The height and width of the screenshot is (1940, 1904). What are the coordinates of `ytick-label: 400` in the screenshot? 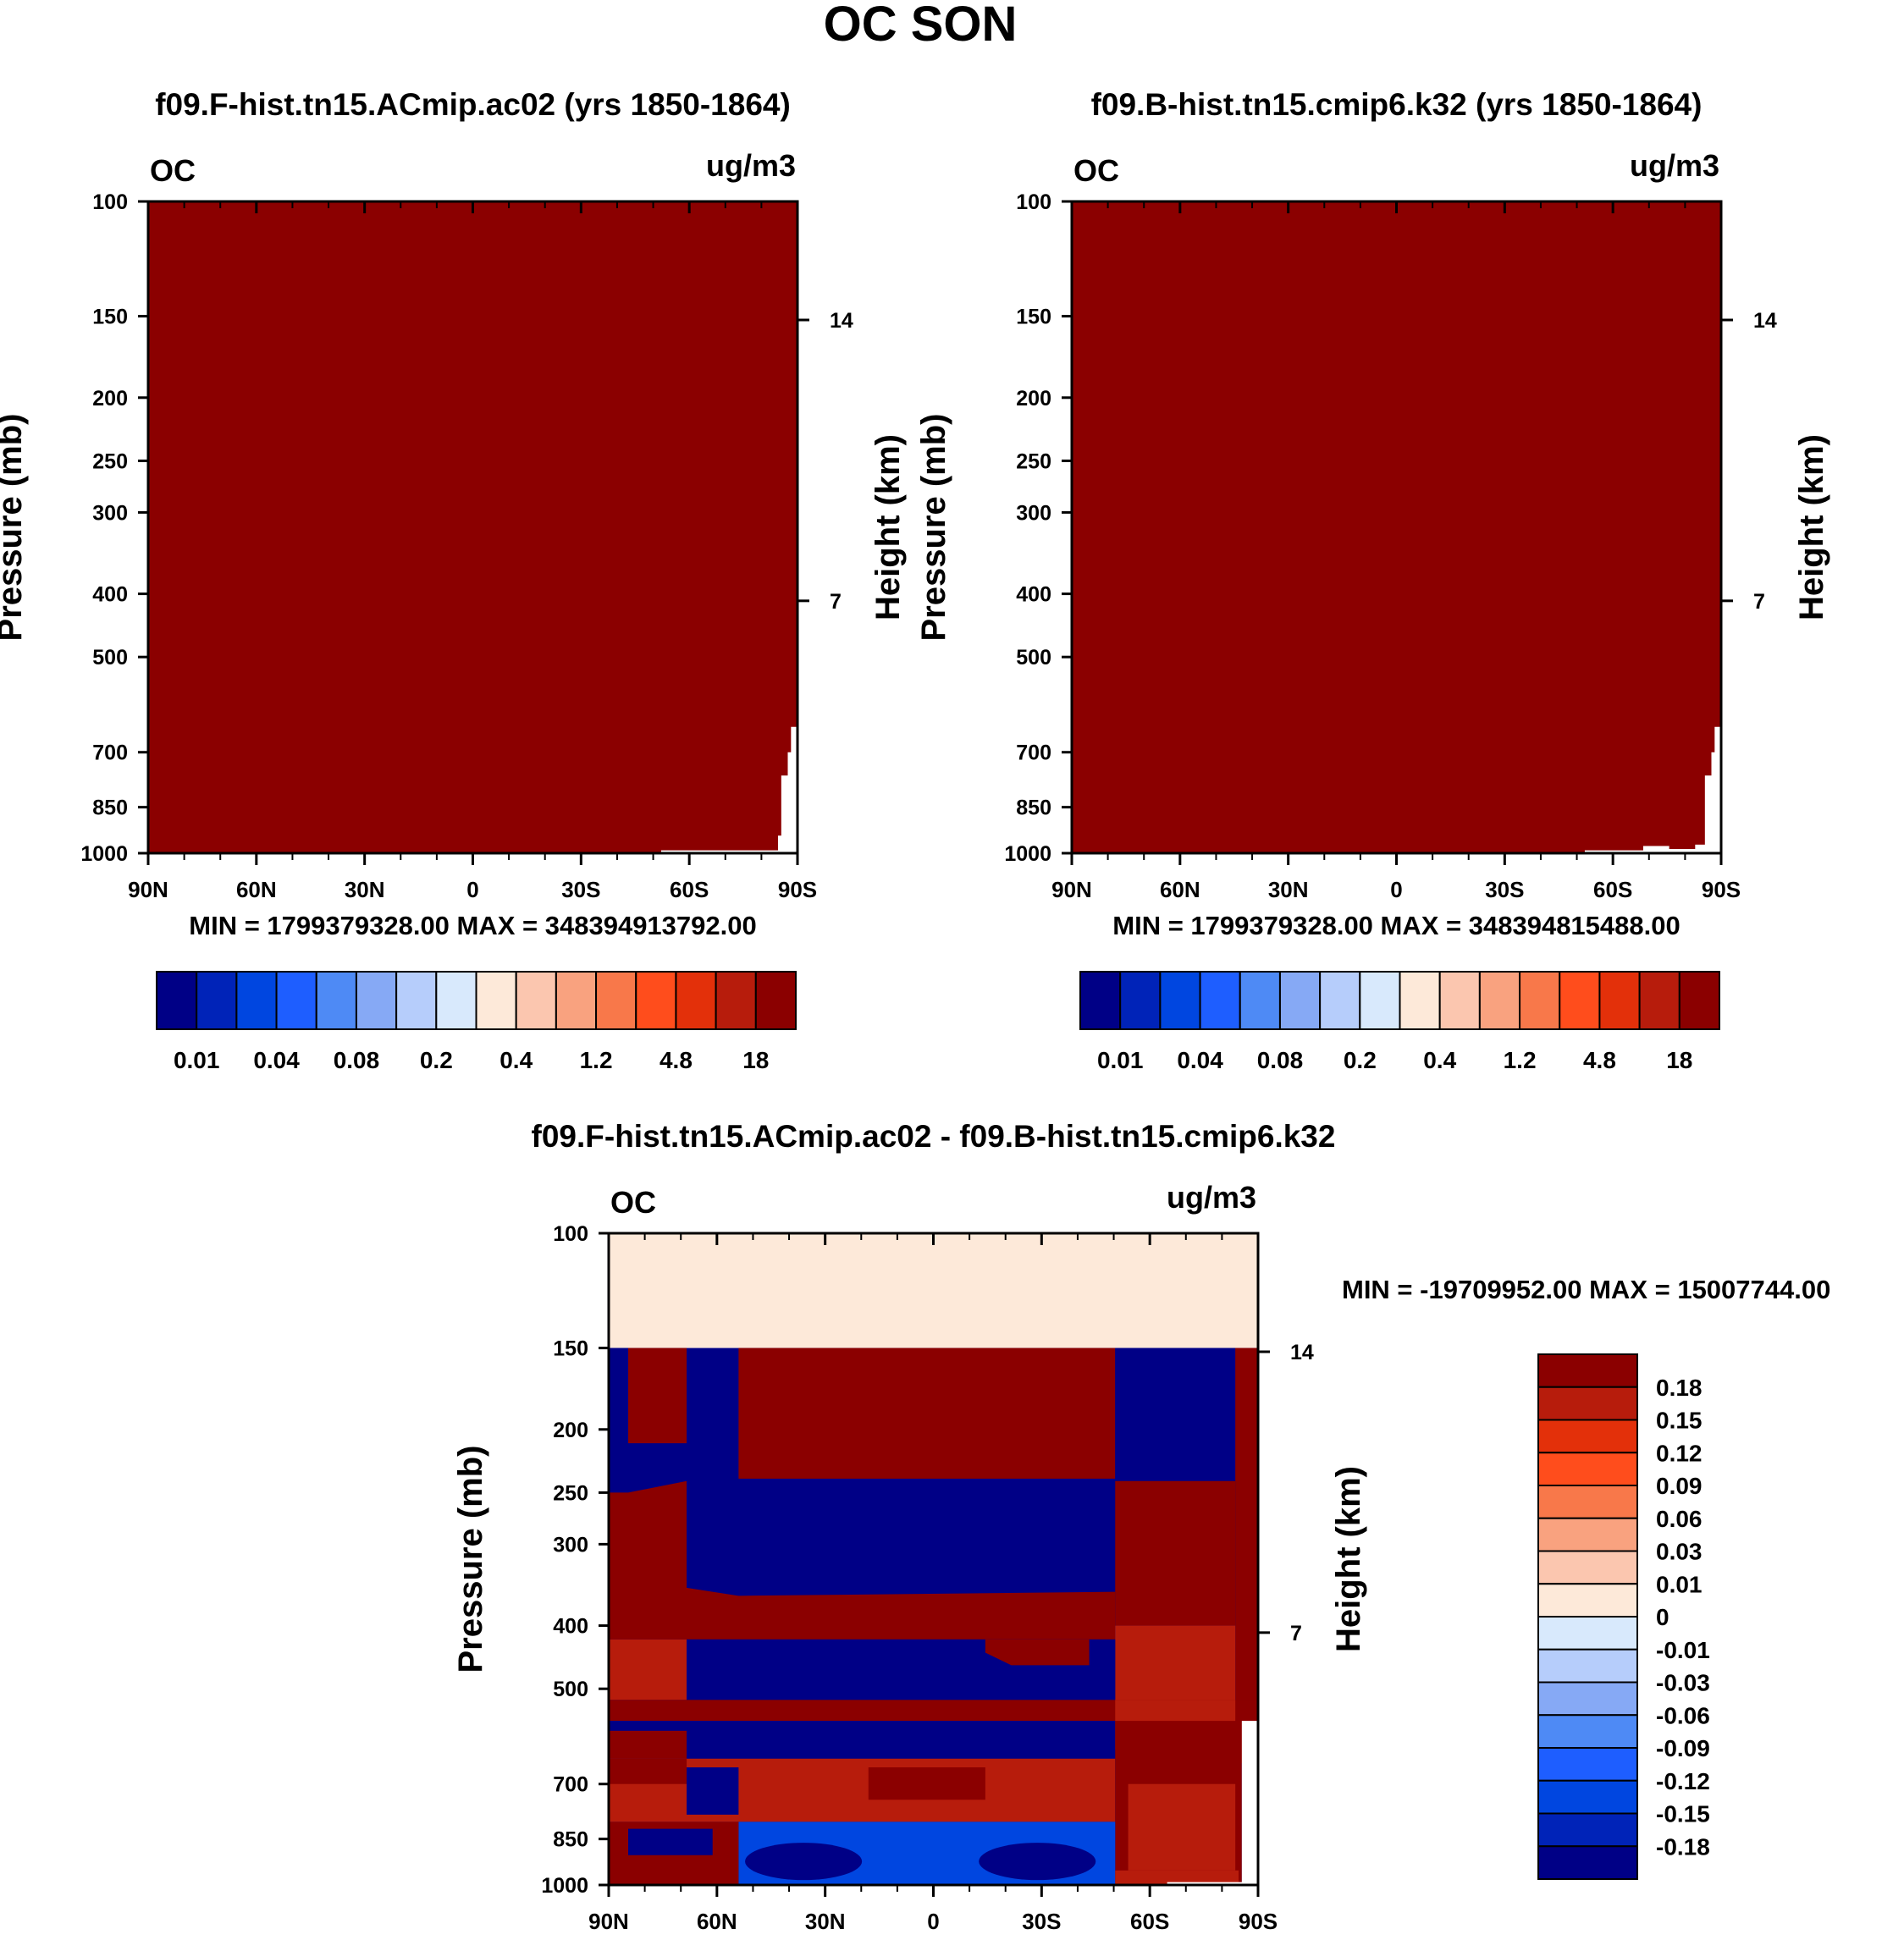 It's located at (1033, 595).